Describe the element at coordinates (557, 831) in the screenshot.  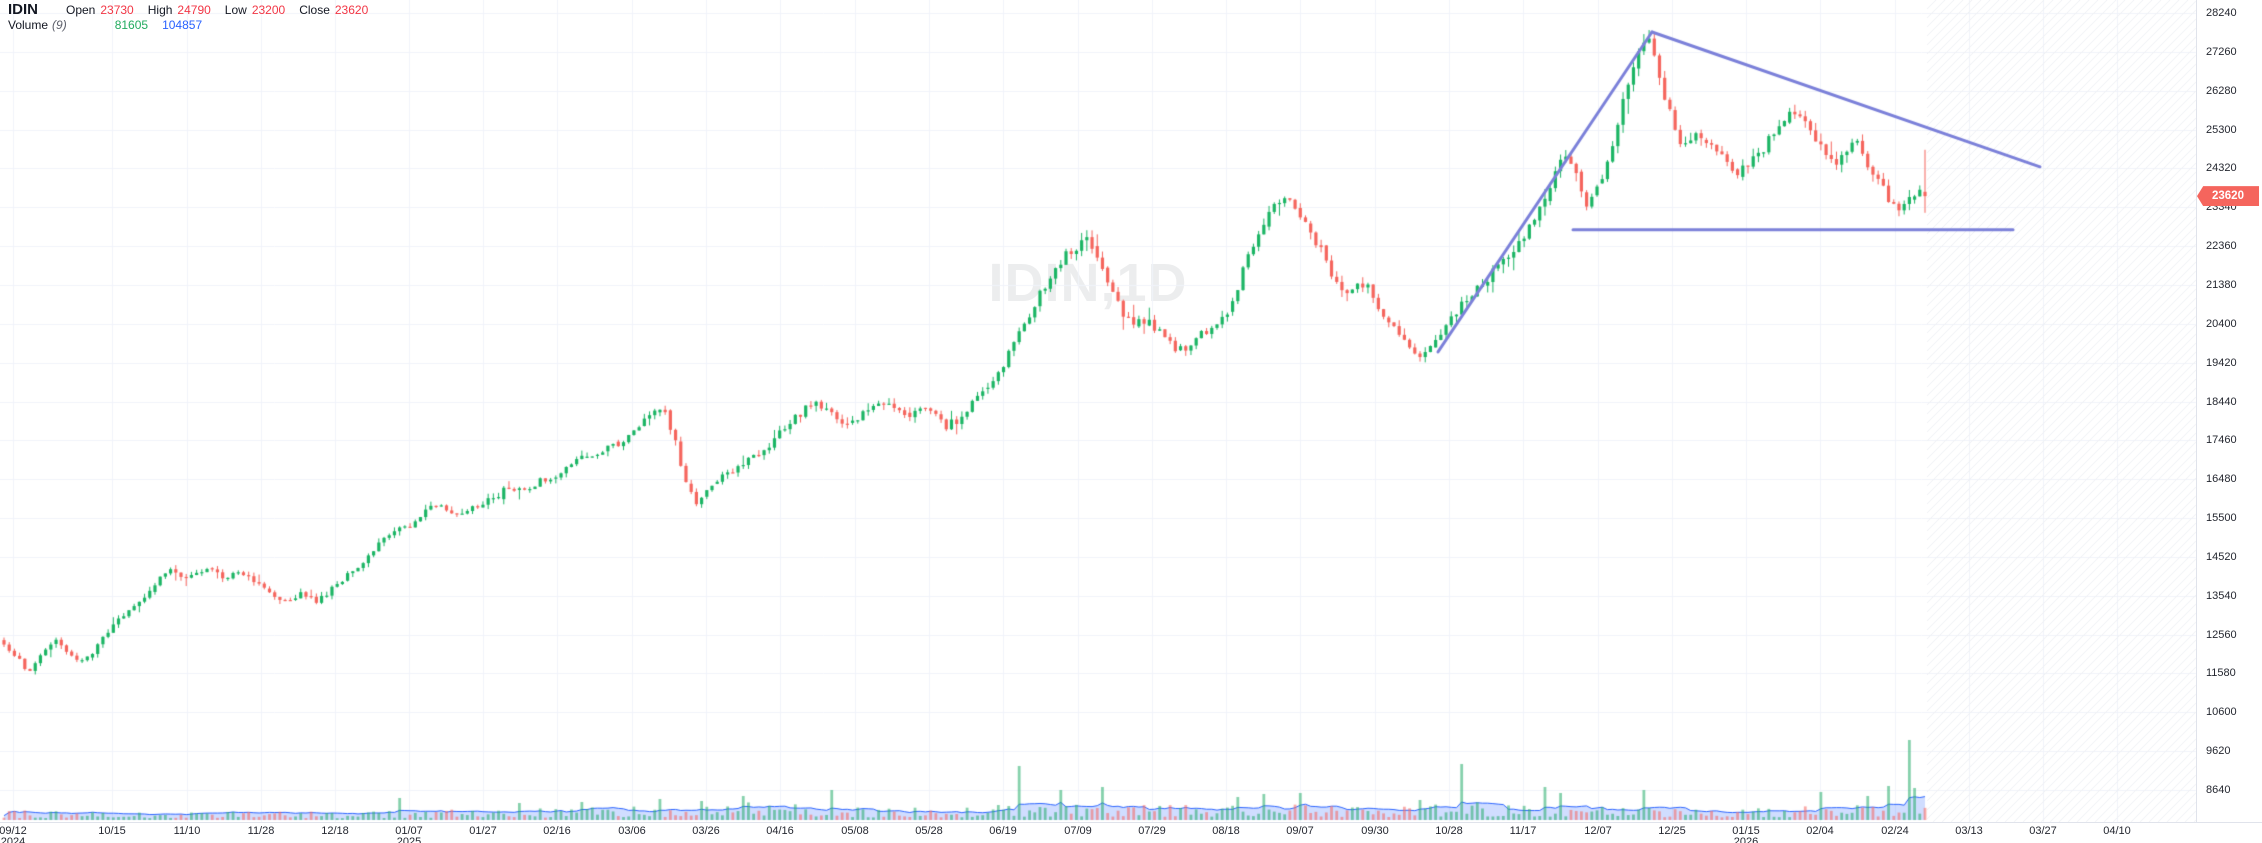
I see `time-tick-label: 02/16` at that location.